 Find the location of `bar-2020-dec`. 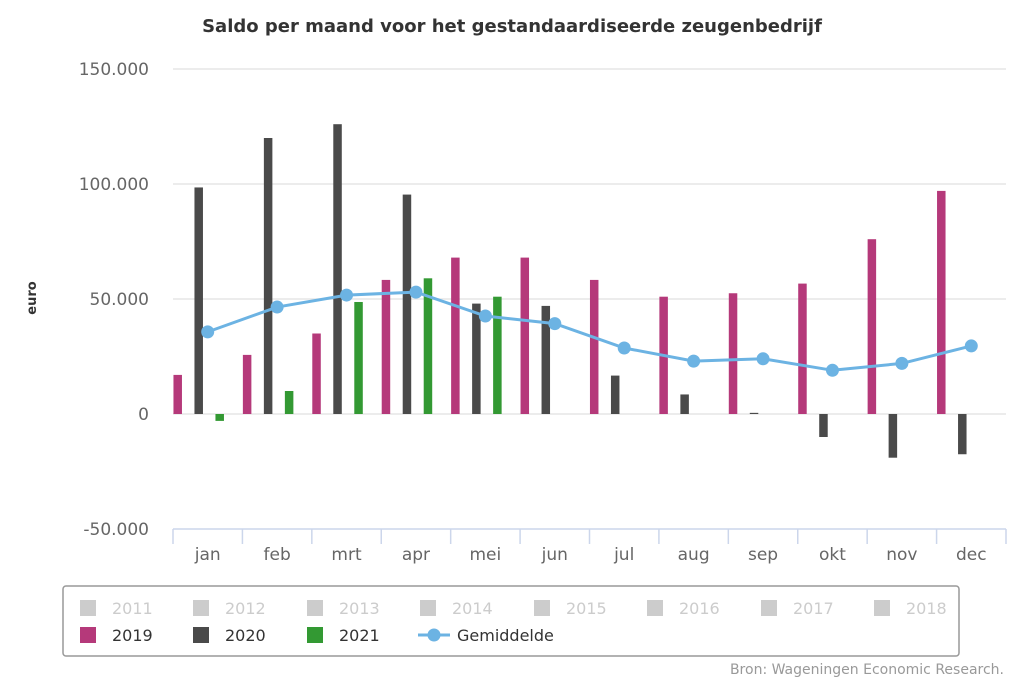

bar-2020-dec is located at coordinates (962, 434).